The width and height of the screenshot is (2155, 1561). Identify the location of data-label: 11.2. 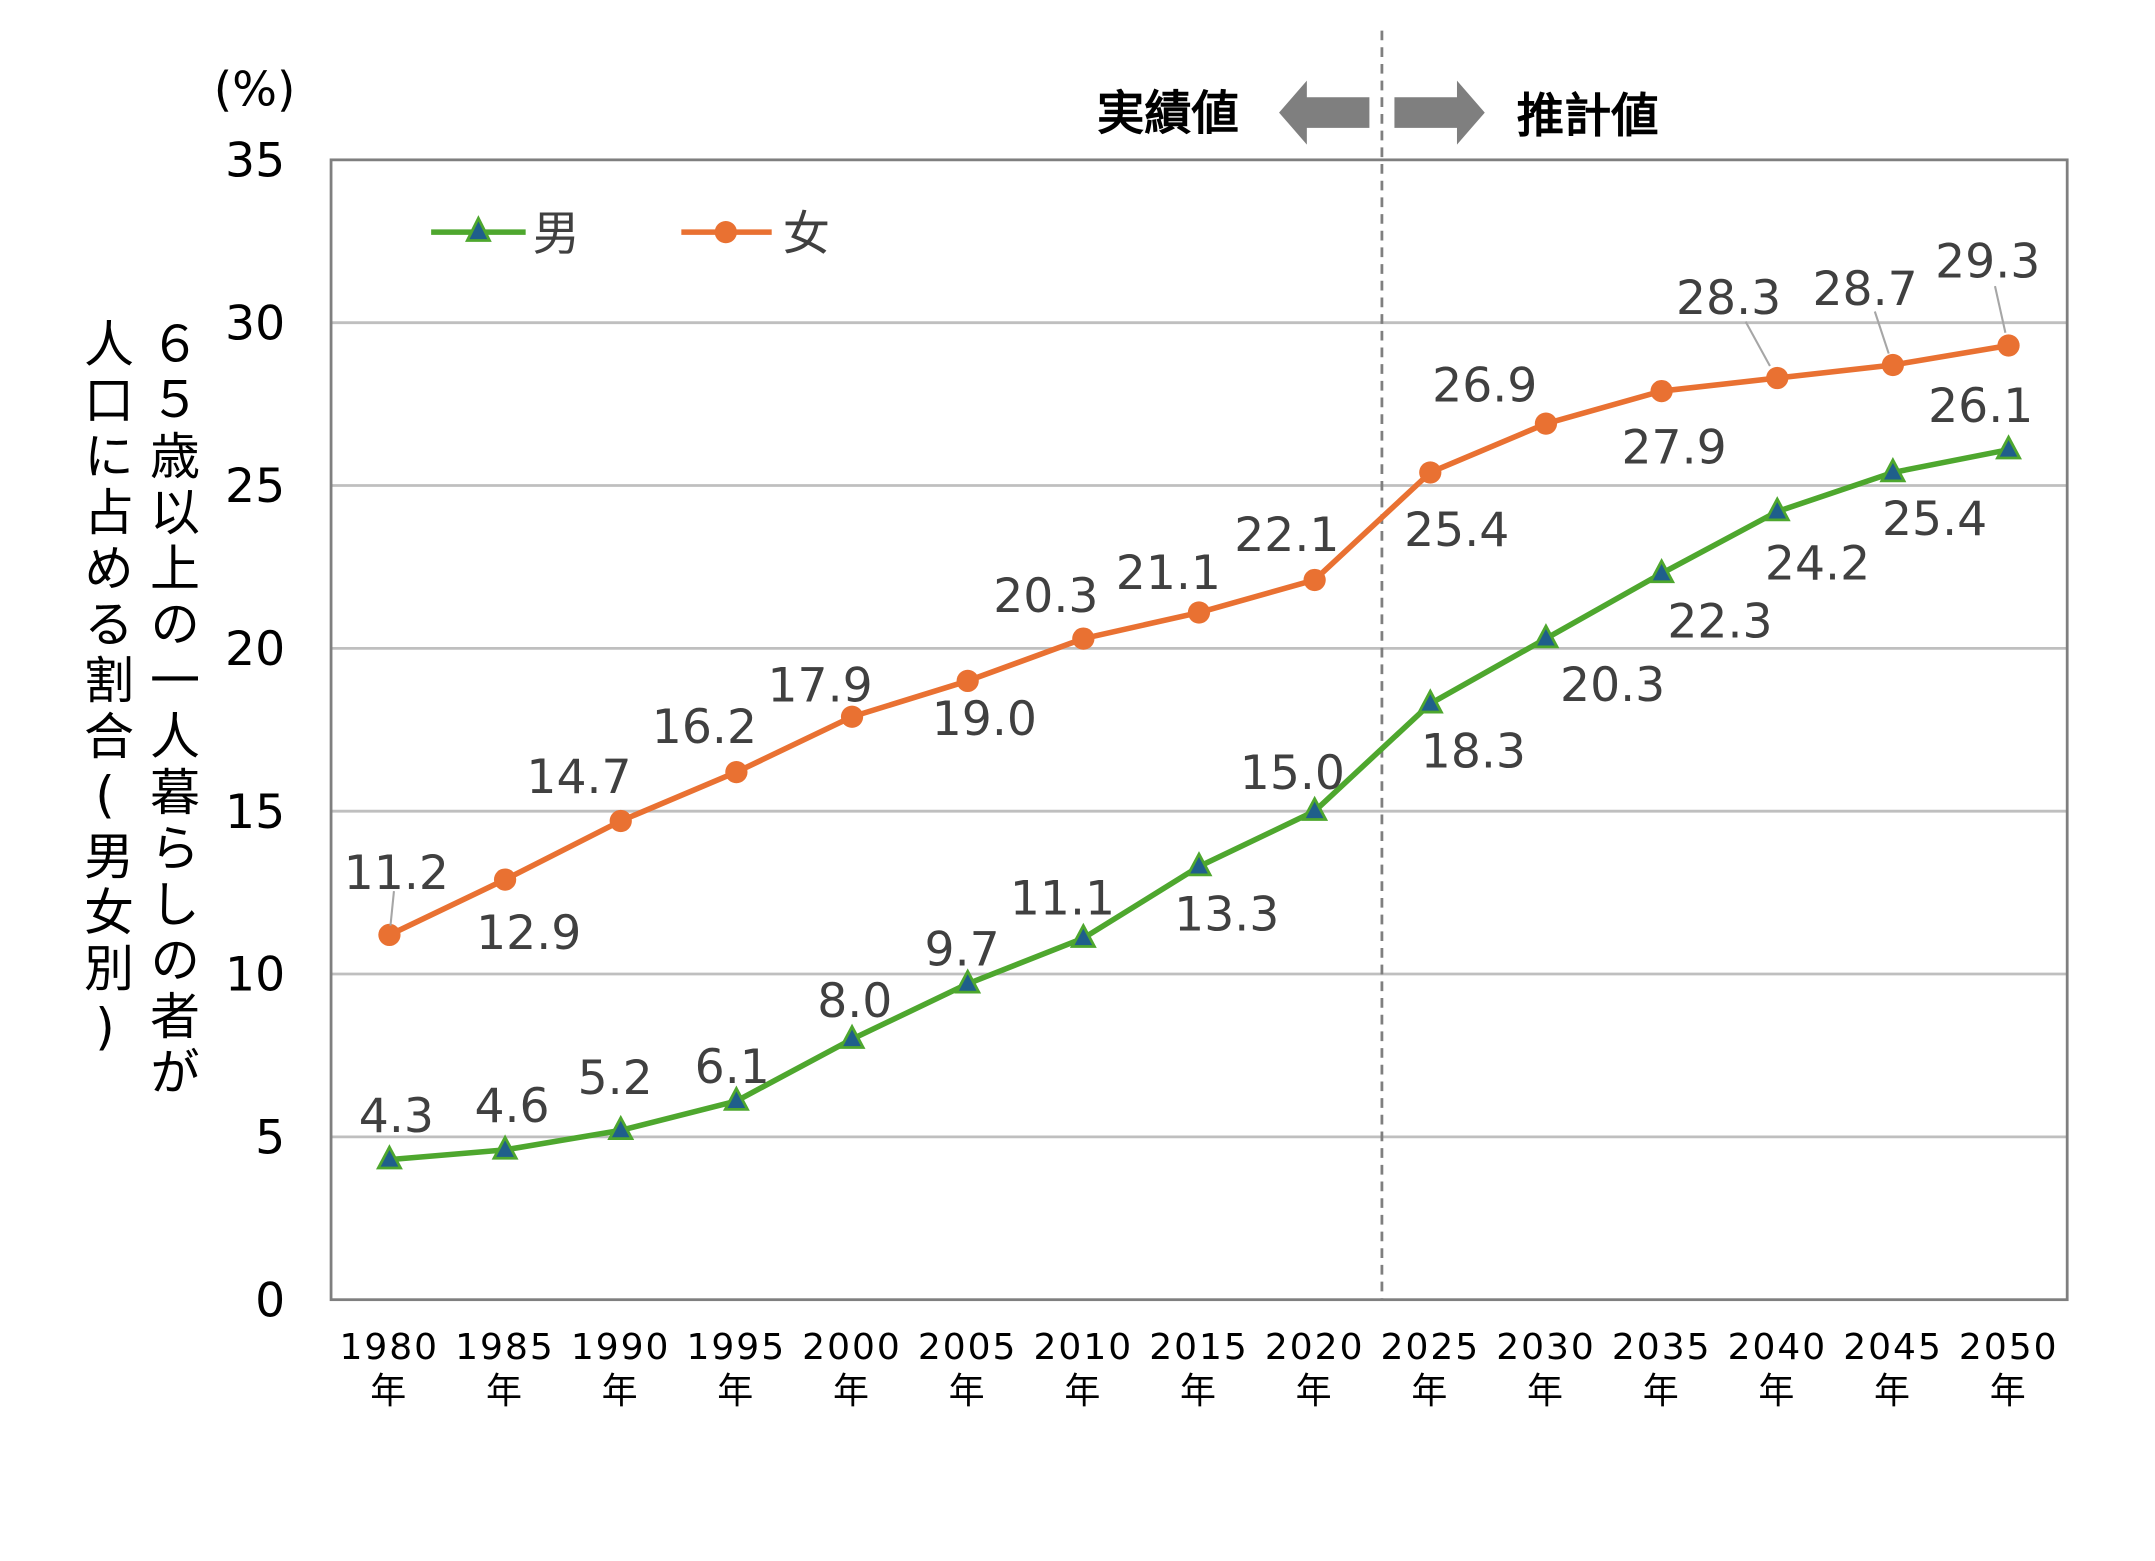
(396, 873).